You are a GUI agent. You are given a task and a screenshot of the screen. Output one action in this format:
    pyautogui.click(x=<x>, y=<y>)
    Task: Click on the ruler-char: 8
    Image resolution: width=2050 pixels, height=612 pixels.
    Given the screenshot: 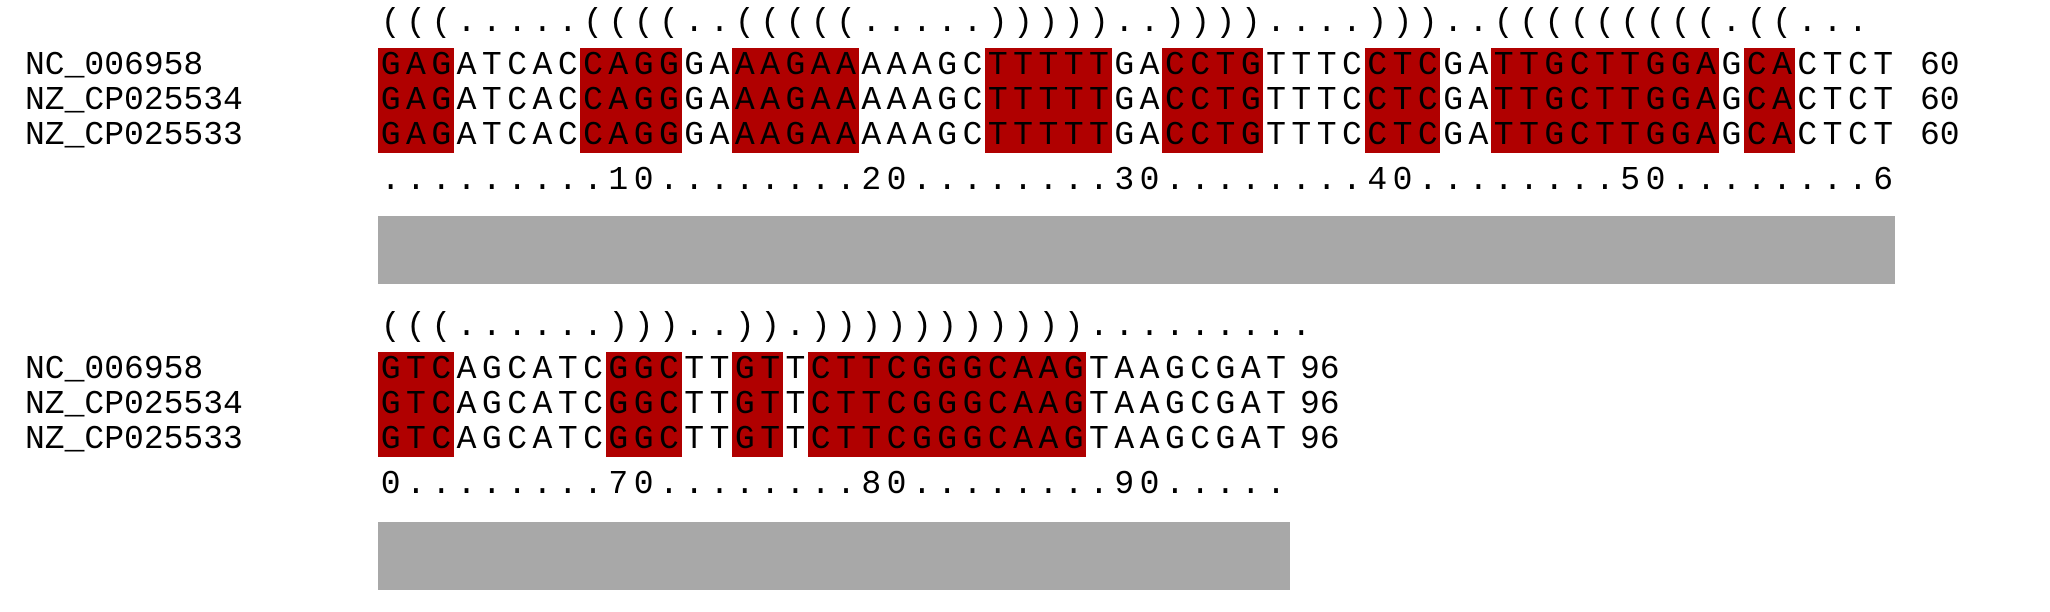 What is the action you would take?
    pyautogui.click(x=871, y=484)
    